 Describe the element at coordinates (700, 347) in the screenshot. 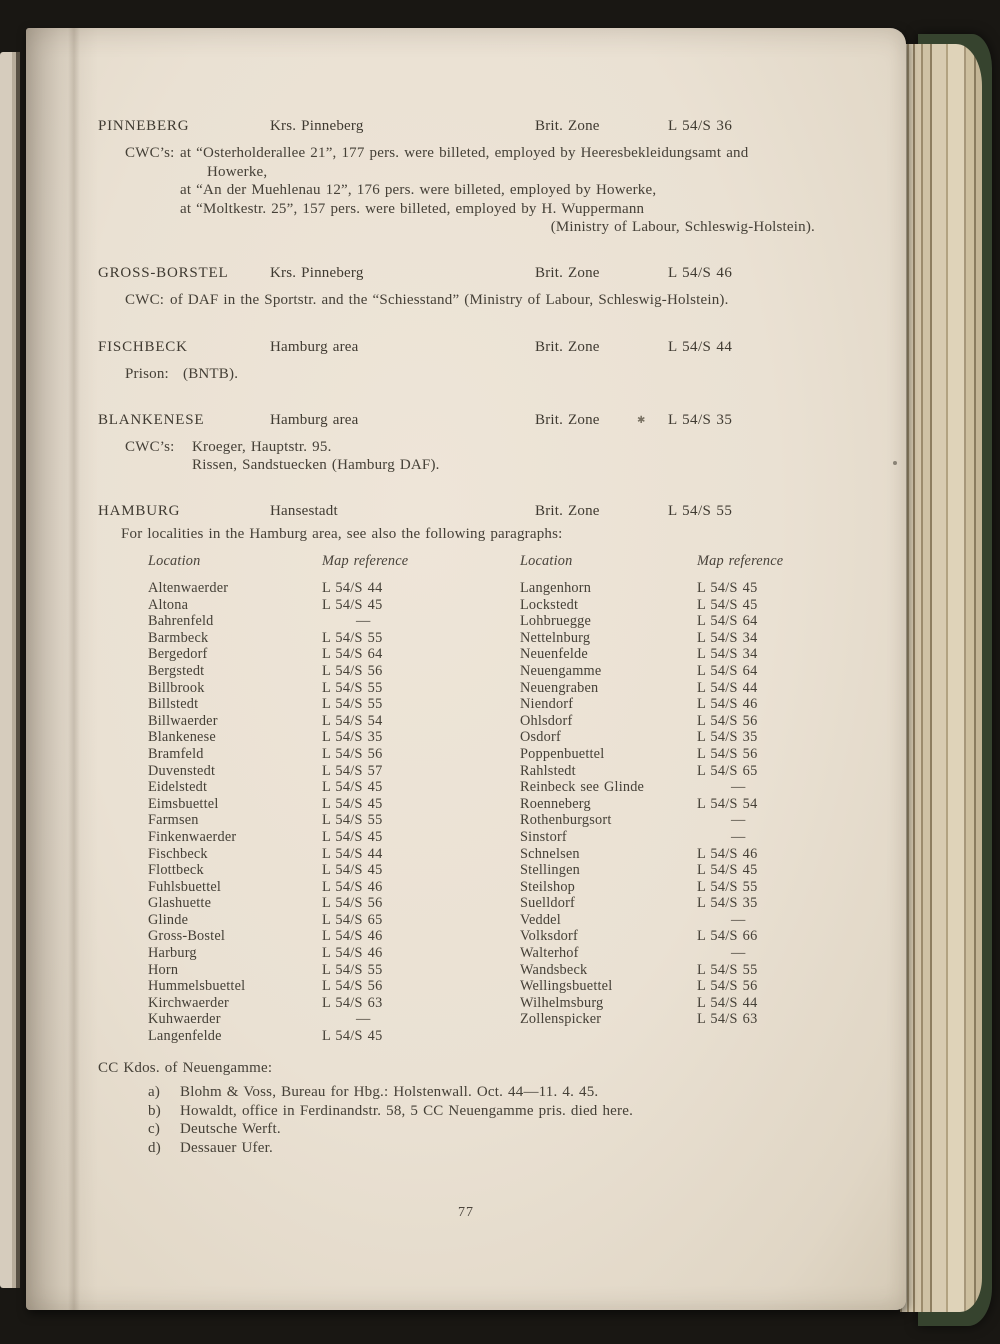

I see `map-reference: L 54/S 44` at that location.